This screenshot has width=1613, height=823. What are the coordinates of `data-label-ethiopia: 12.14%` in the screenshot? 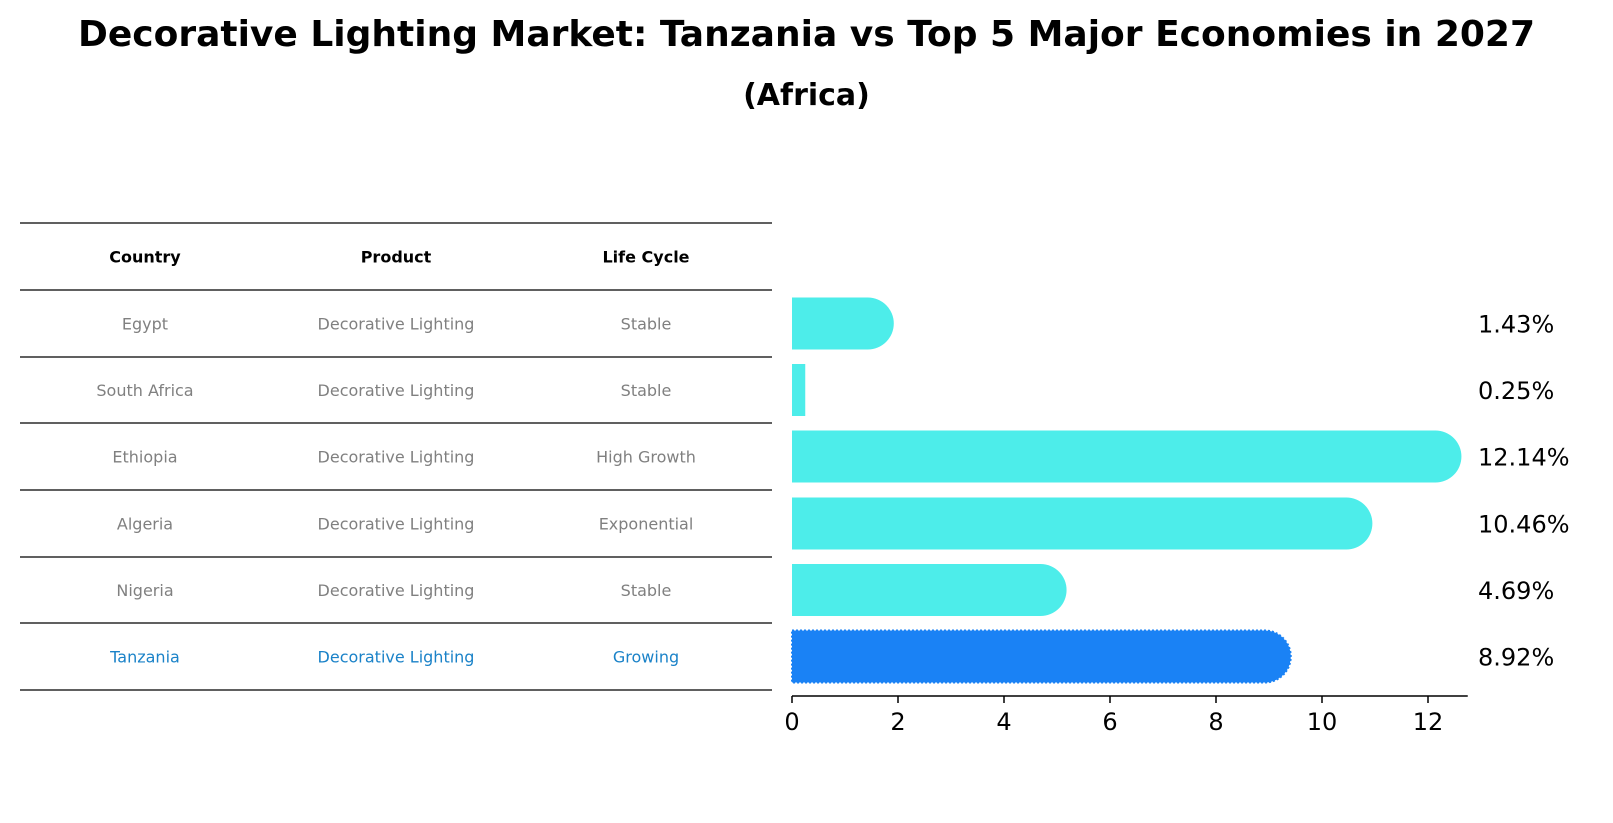 It's located at (1524, 458).